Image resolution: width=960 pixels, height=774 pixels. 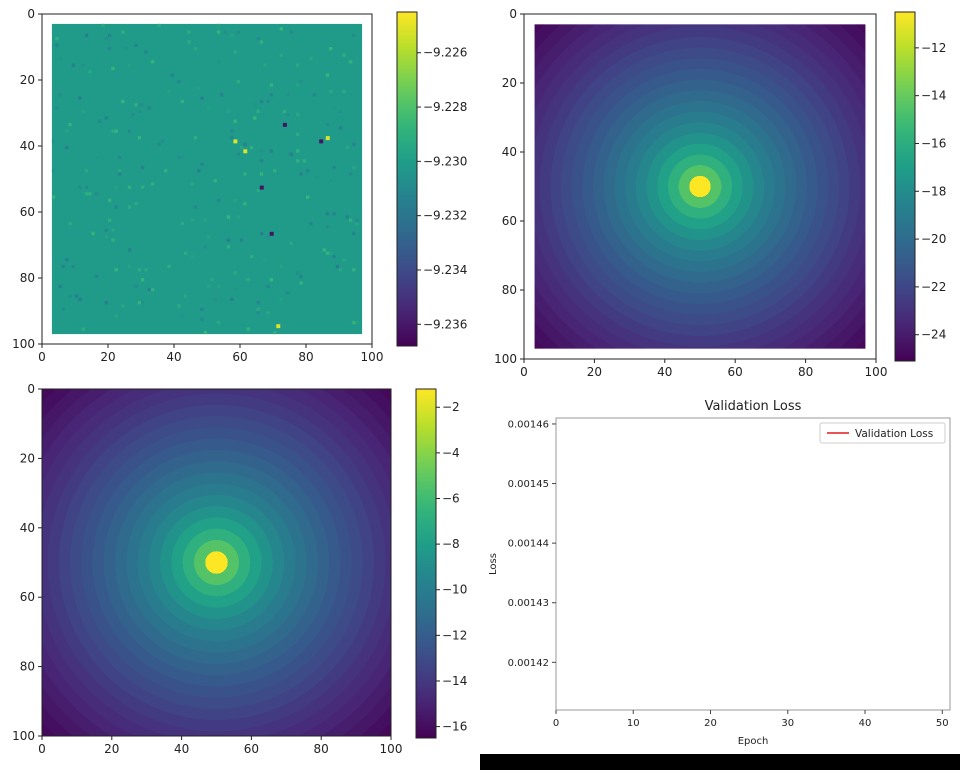 What do you see at coordinates (509, 83) in the screenshot?
I see `y-tick-label: 20` at bounding box center [509, 83].